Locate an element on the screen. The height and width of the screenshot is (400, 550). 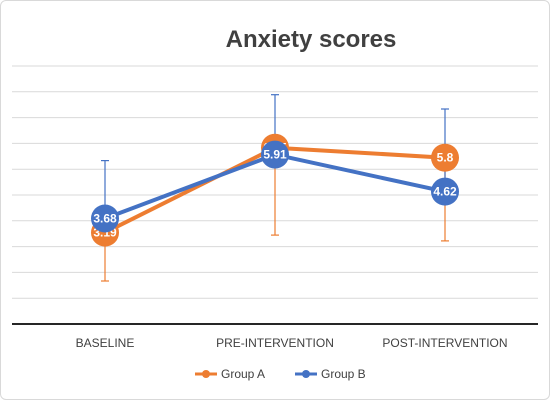
data-label: 4.62 is located at coordinates (445, 192).